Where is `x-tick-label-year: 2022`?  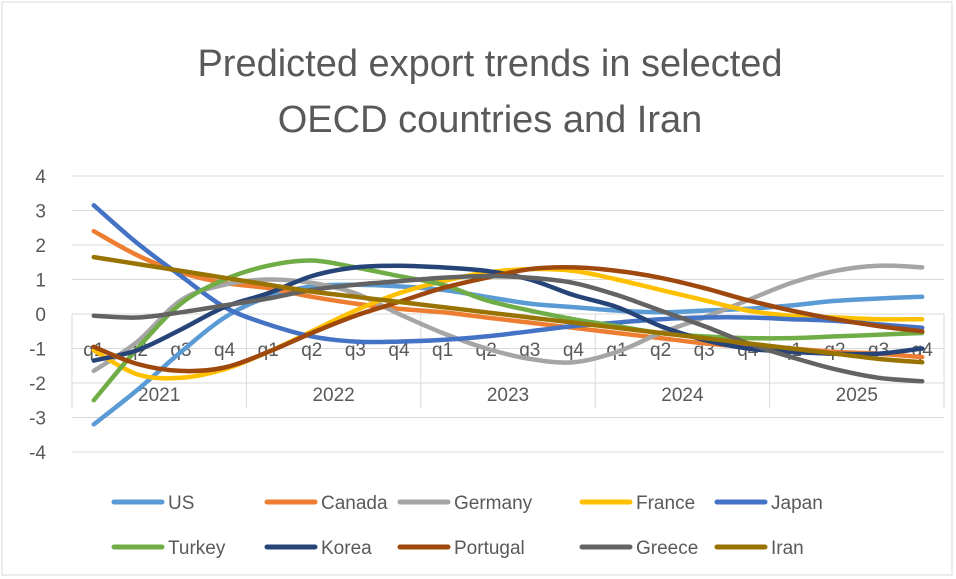
x-tick-label-year: 2022 is located at coordinates (333, 395).